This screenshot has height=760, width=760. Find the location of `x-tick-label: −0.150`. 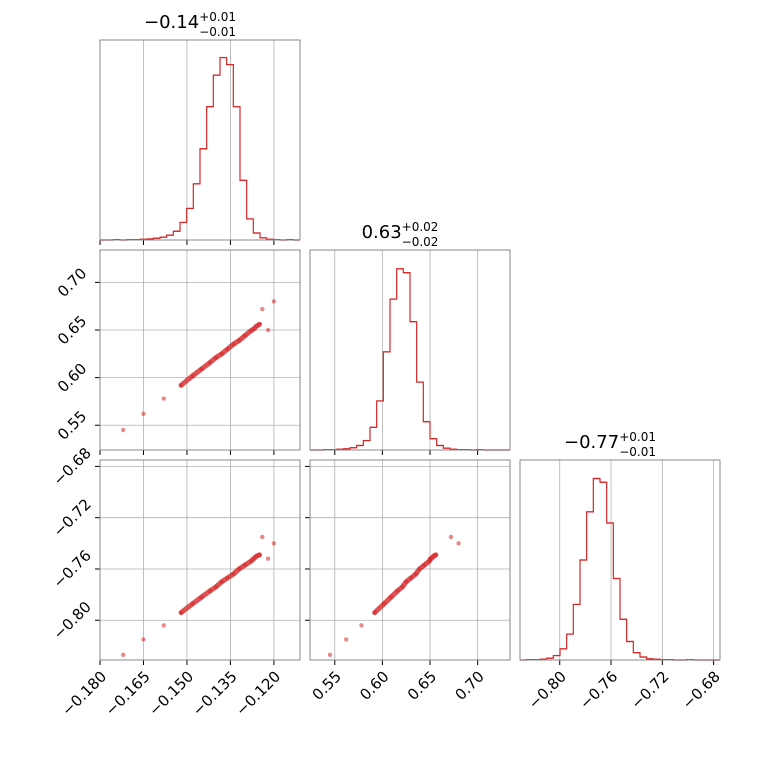

x-tick-label: −0.150 is located at coordinates (171, 694).